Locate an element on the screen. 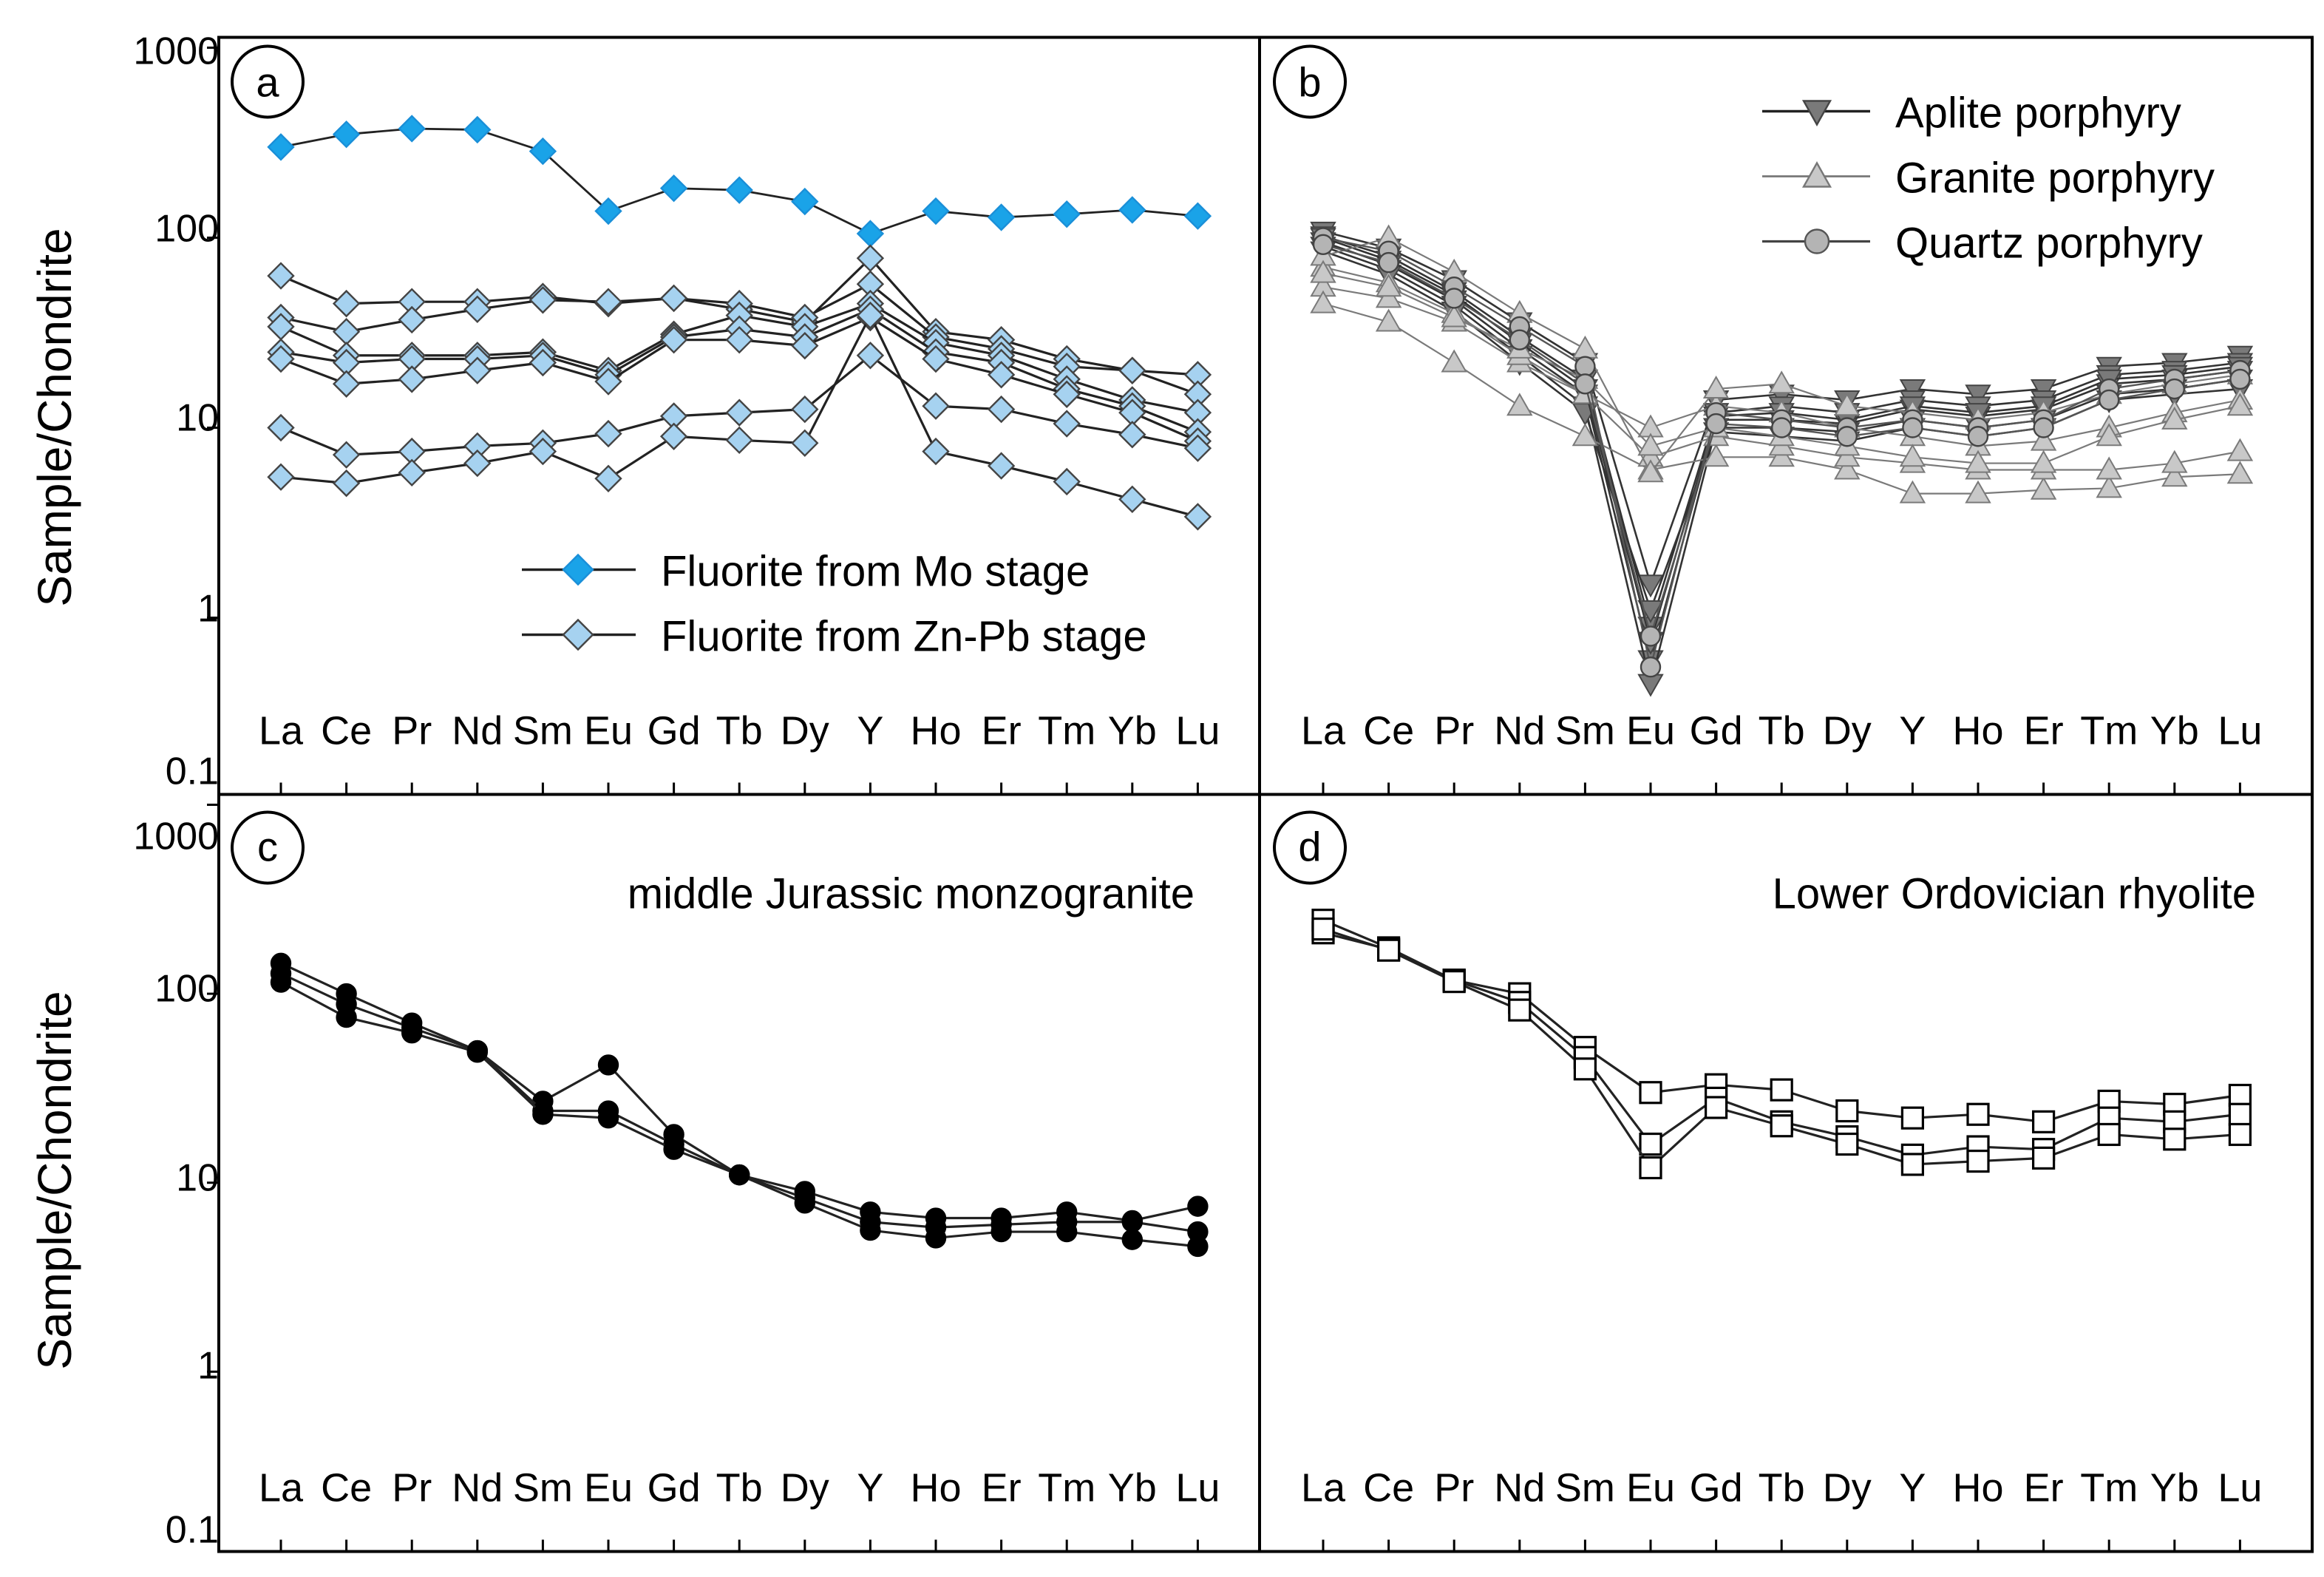 This screenshot has width=2324, height=1577. legend-label-quartz: Quartz porphyry is located at coordinates (2049, 244).